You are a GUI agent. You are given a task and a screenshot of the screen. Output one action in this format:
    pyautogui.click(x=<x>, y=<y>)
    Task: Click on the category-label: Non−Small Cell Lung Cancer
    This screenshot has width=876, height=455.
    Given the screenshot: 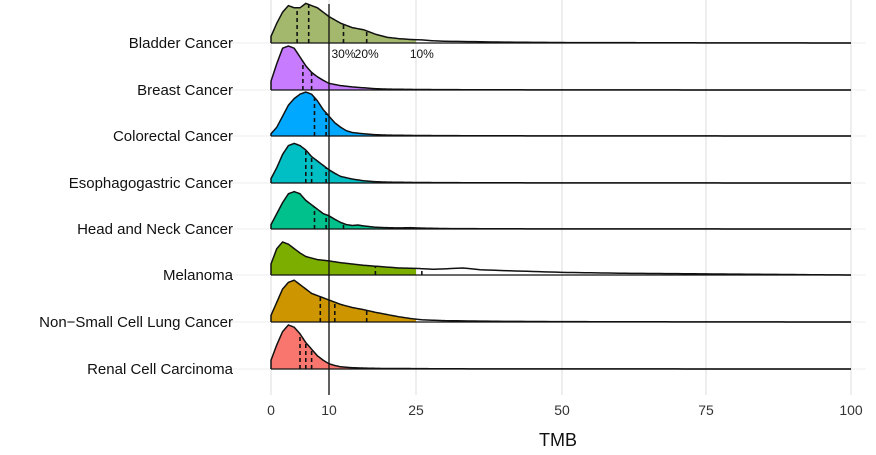 What is the action you would take?
    pyautogui.click(x=136, y=322)
    